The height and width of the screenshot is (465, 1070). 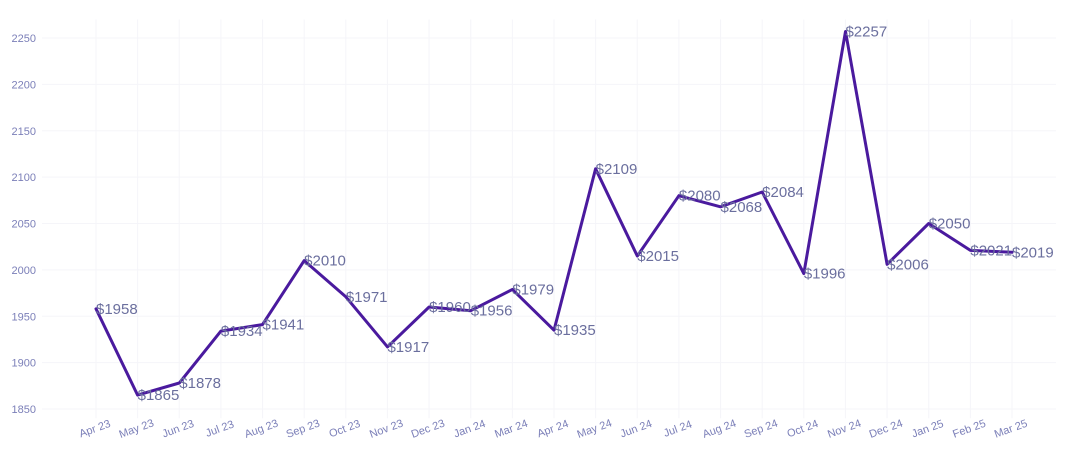 What do you see at coordinates (242, 331) in the screenshot?
I see `data-label: $1934` at bounding box center [242, 331].